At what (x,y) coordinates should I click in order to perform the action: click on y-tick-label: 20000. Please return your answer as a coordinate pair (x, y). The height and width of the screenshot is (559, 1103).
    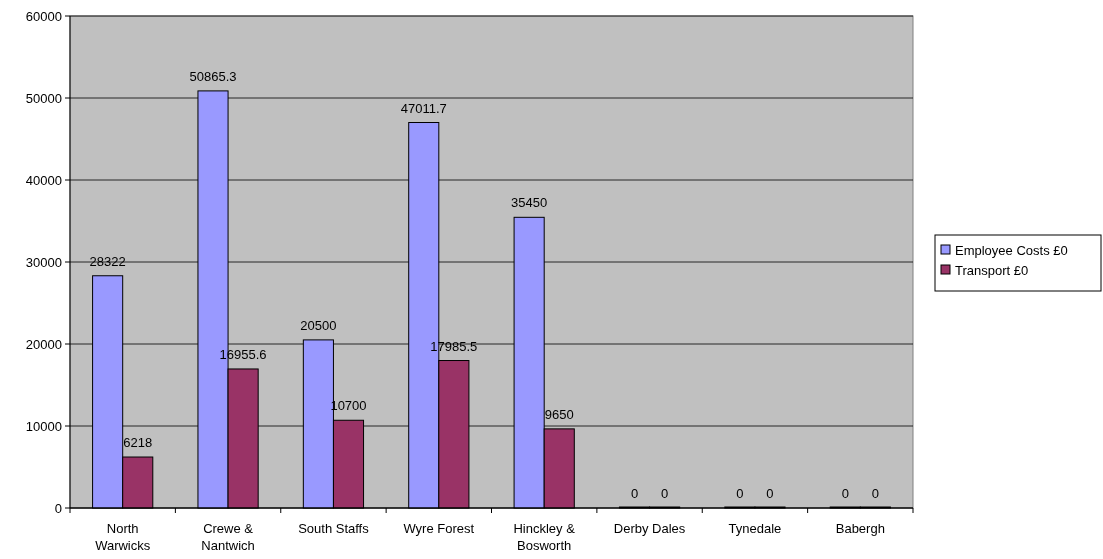
    Looking at the image, I should click on (43, 344).